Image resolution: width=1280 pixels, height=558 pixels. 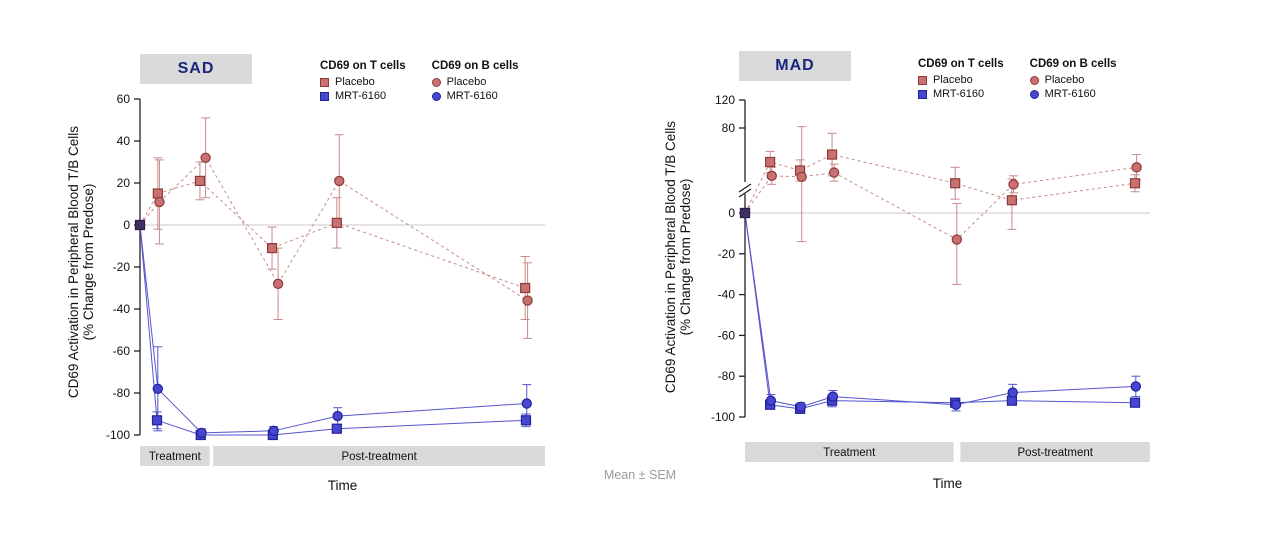 I want to click on x-axis-label-mad: Time, so click(x=947, y=483).